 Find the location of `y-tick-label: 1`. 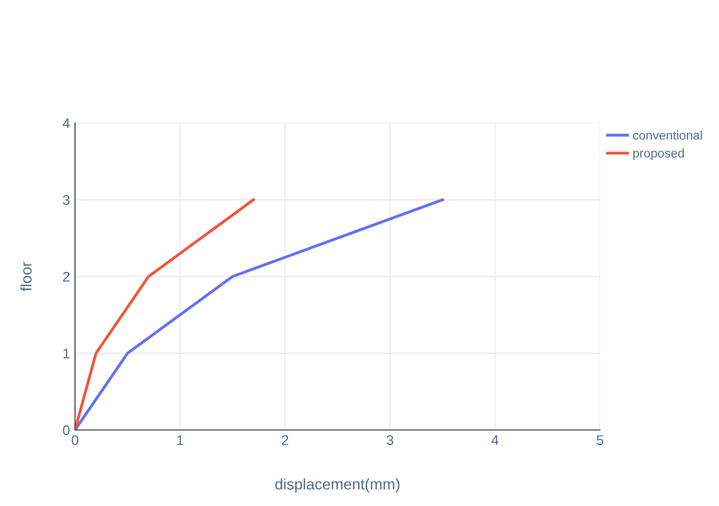

y-tick-label: 1 is located at coordinates (66, 353).